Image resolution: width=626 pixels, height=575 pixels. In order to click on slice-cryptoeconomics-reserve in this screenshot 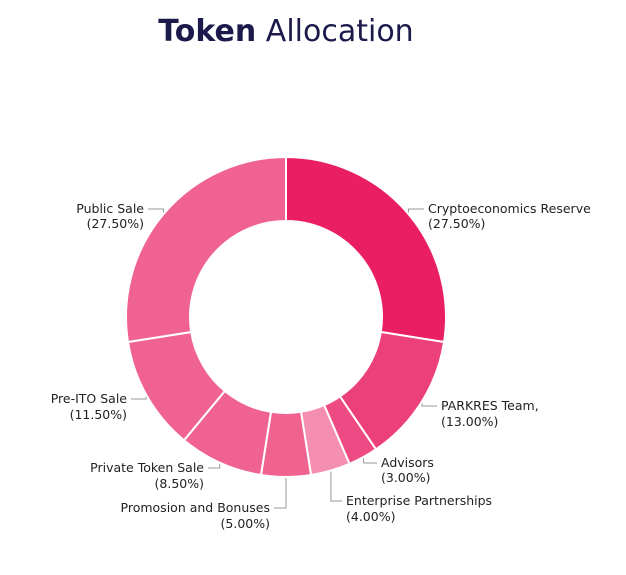, I will do `click(366, 249)`.